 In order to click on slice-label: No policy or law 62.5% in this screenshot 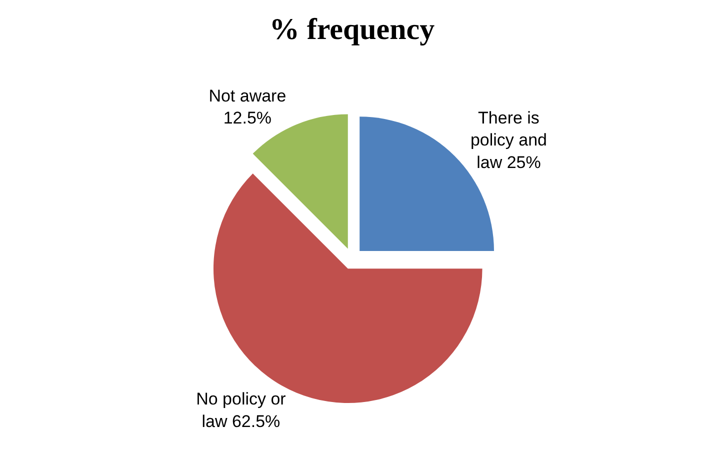, I will do `click(241, 410)`.